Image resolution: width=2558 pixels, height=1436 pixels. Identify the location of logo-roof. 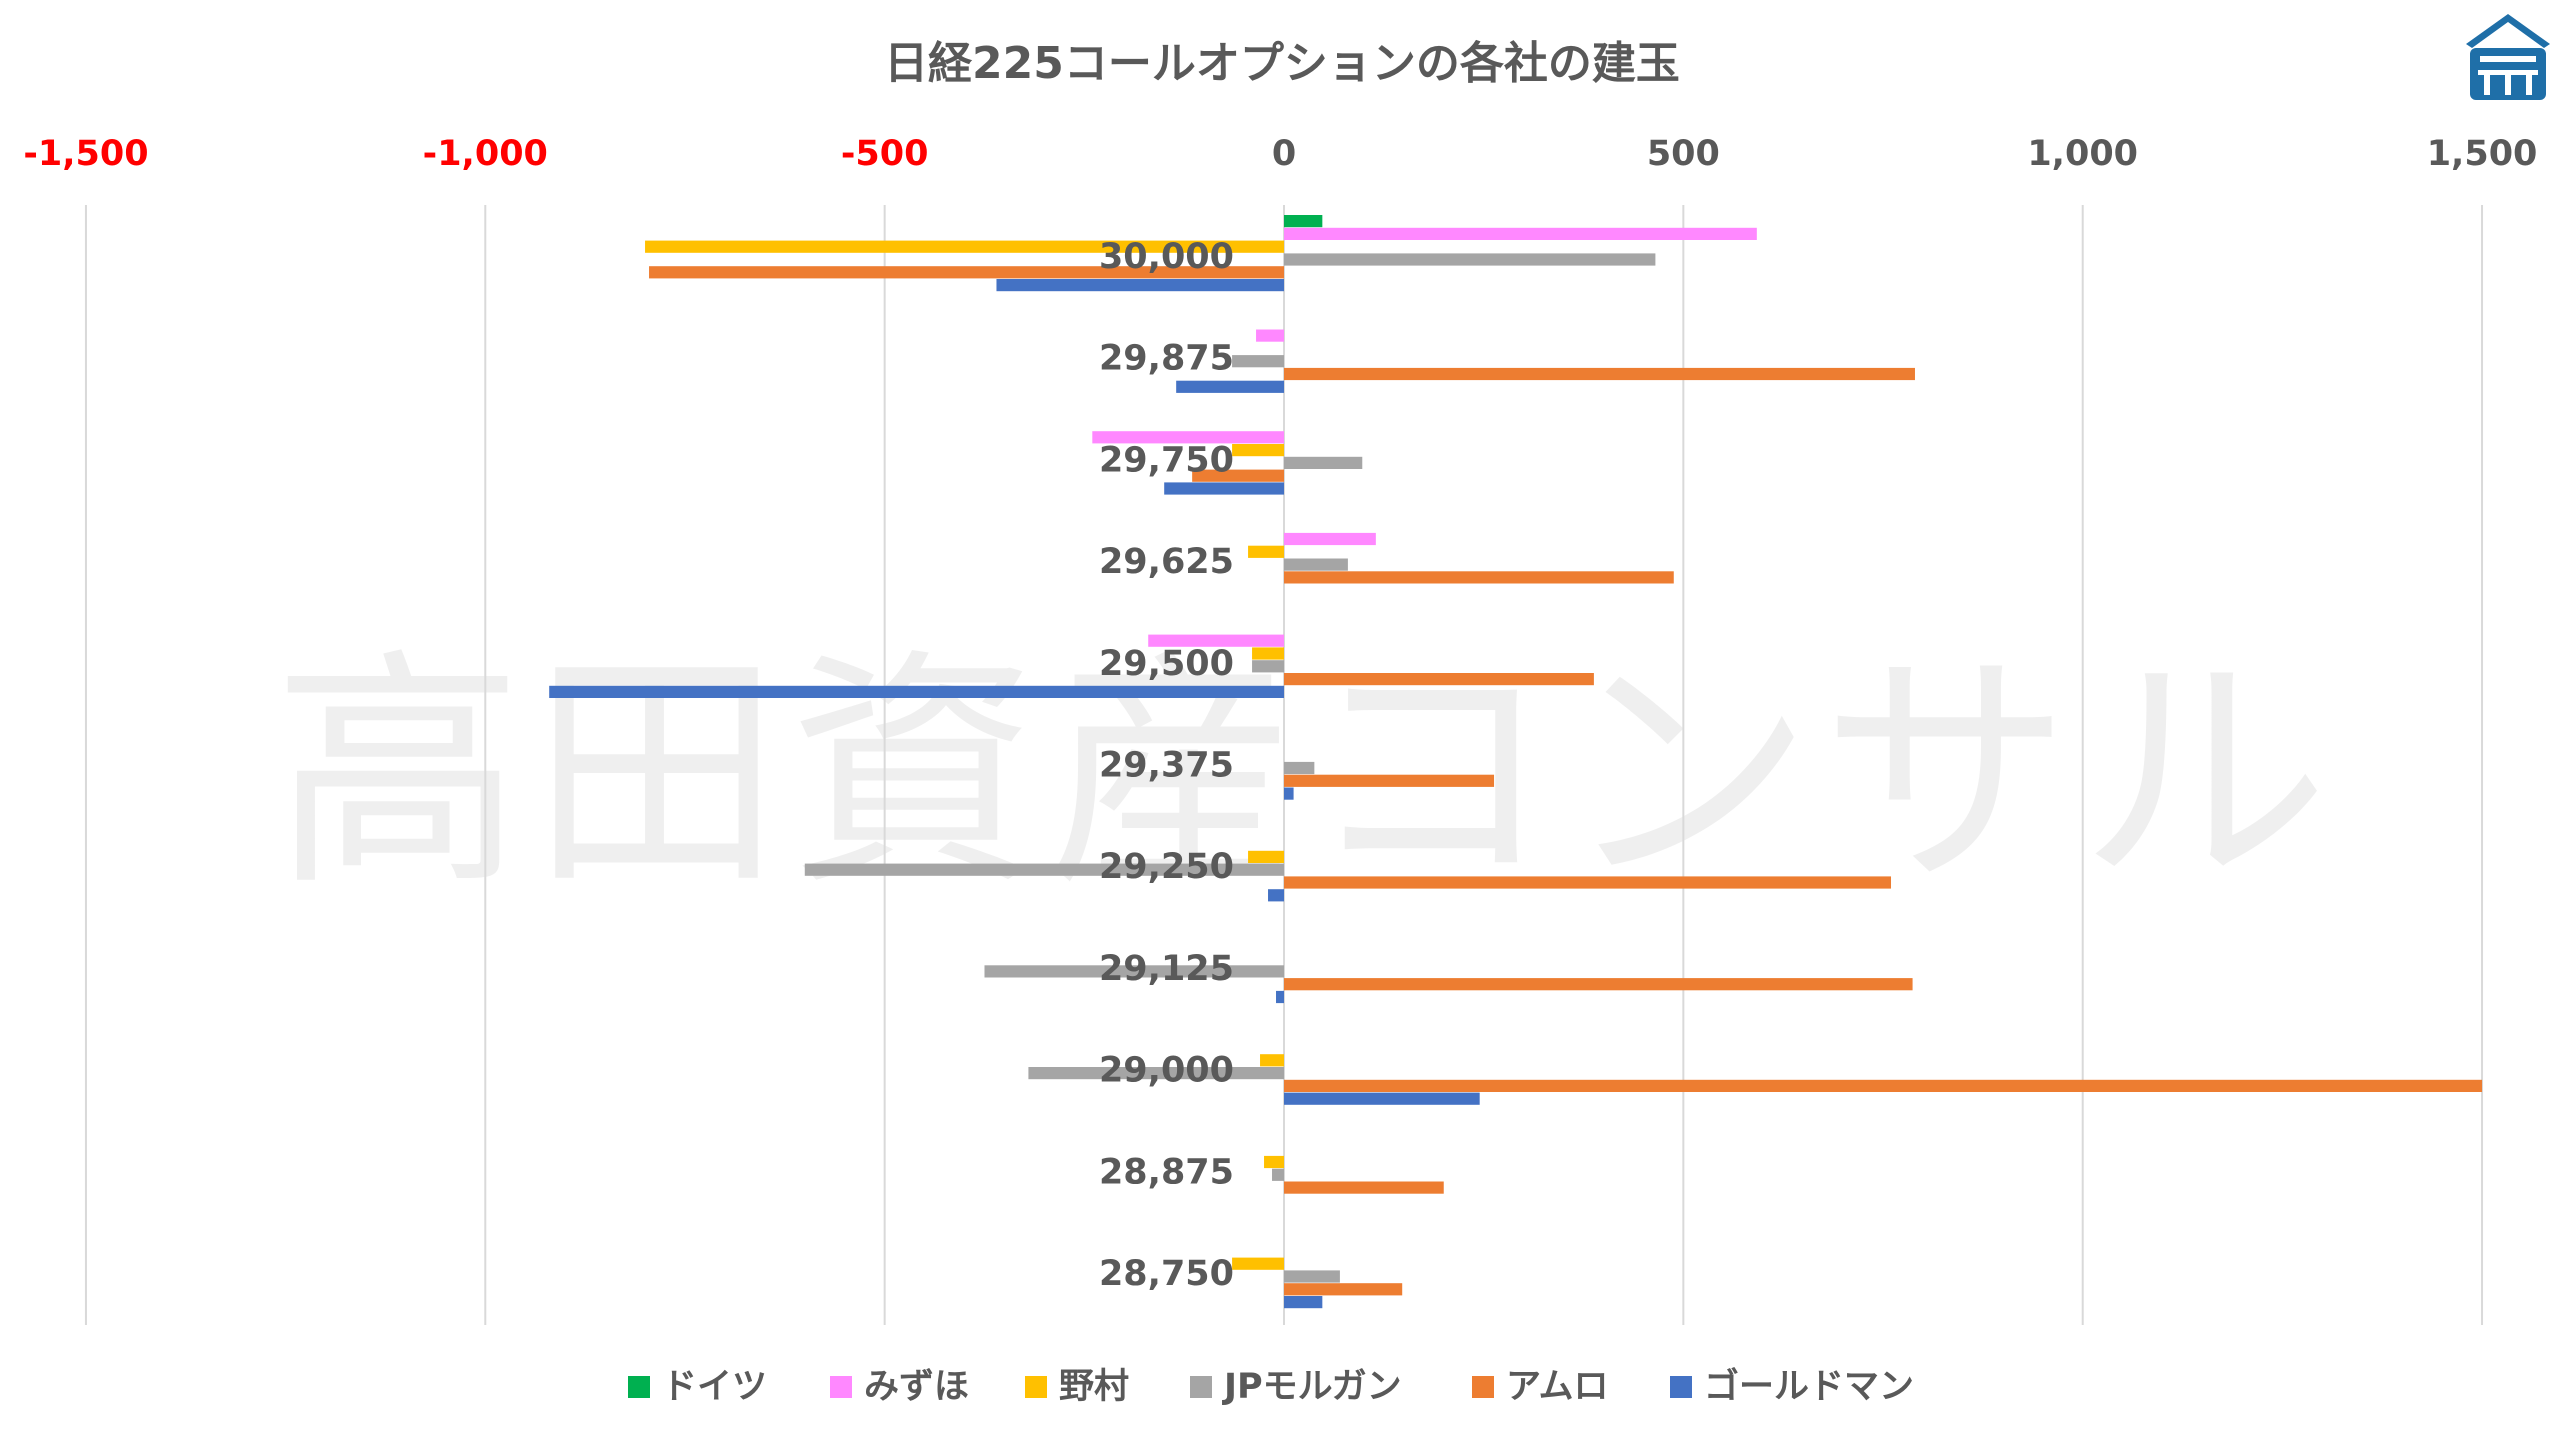
(2508, 31).